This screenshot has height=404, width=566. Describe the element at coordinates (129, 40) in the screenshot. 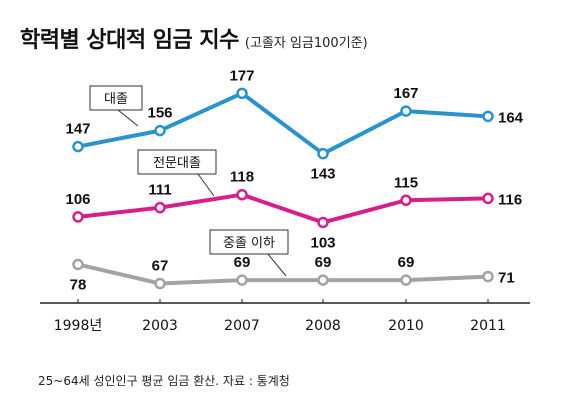

I see `chart-title: 학력별 상대적 임금 지수` at that location.